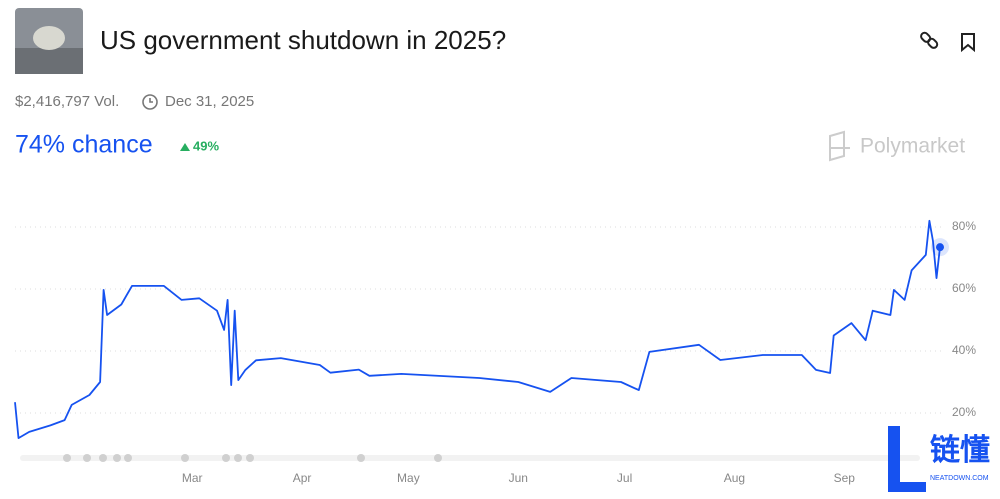 This screenshot has height=499, width=1000. Describe the element at coordinates (940, 247) in the screenshot. I see `last-point` at that location.